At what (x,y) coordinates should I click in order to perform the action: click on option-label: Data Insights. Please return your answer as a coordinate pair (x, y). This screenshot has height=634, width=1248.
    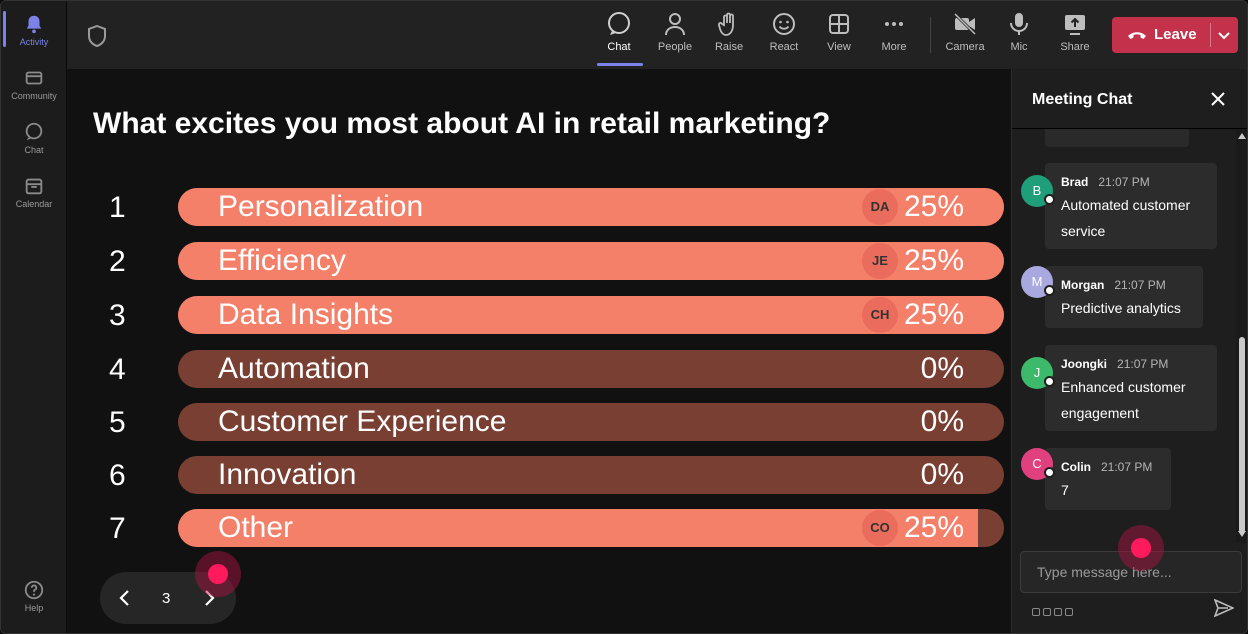
    Looking at the image, I should click on (306, 314).